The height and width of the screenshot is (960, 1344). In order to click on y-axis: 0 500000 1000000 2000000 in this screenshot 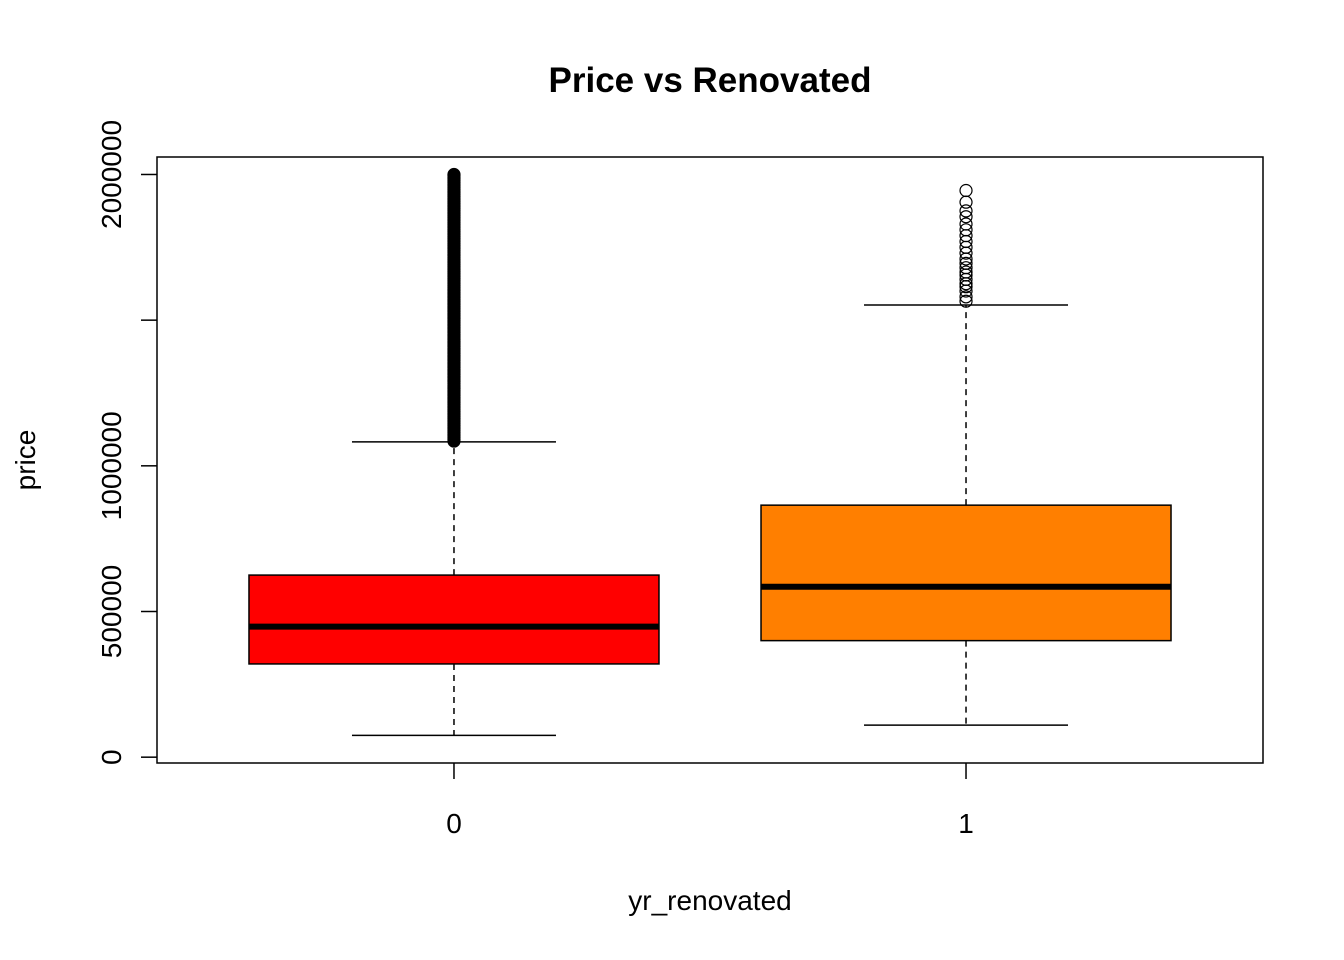, I will do `click(126, 442)`.